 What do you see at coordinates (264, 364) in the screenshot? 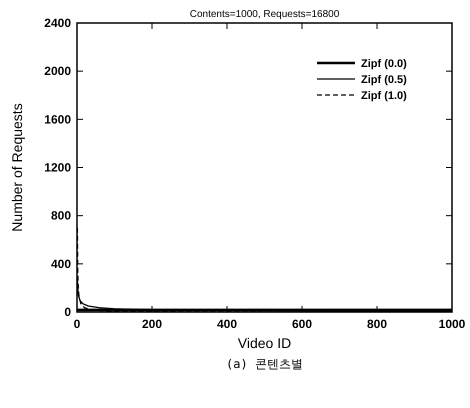
I see `text: (a) 콘텐츠별` at bounding box center [264, 364].